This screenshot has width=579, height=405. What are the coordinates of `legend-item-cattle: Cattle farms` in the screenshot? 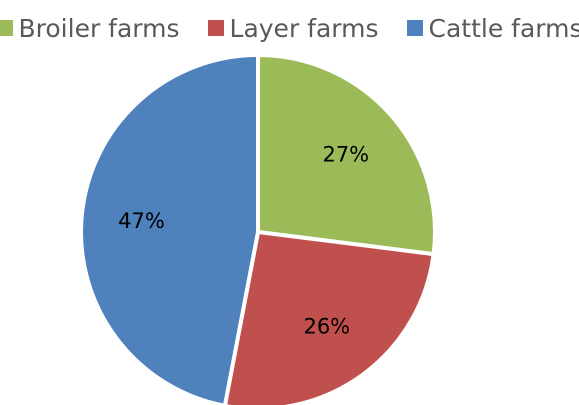 It's located at (492, 28).